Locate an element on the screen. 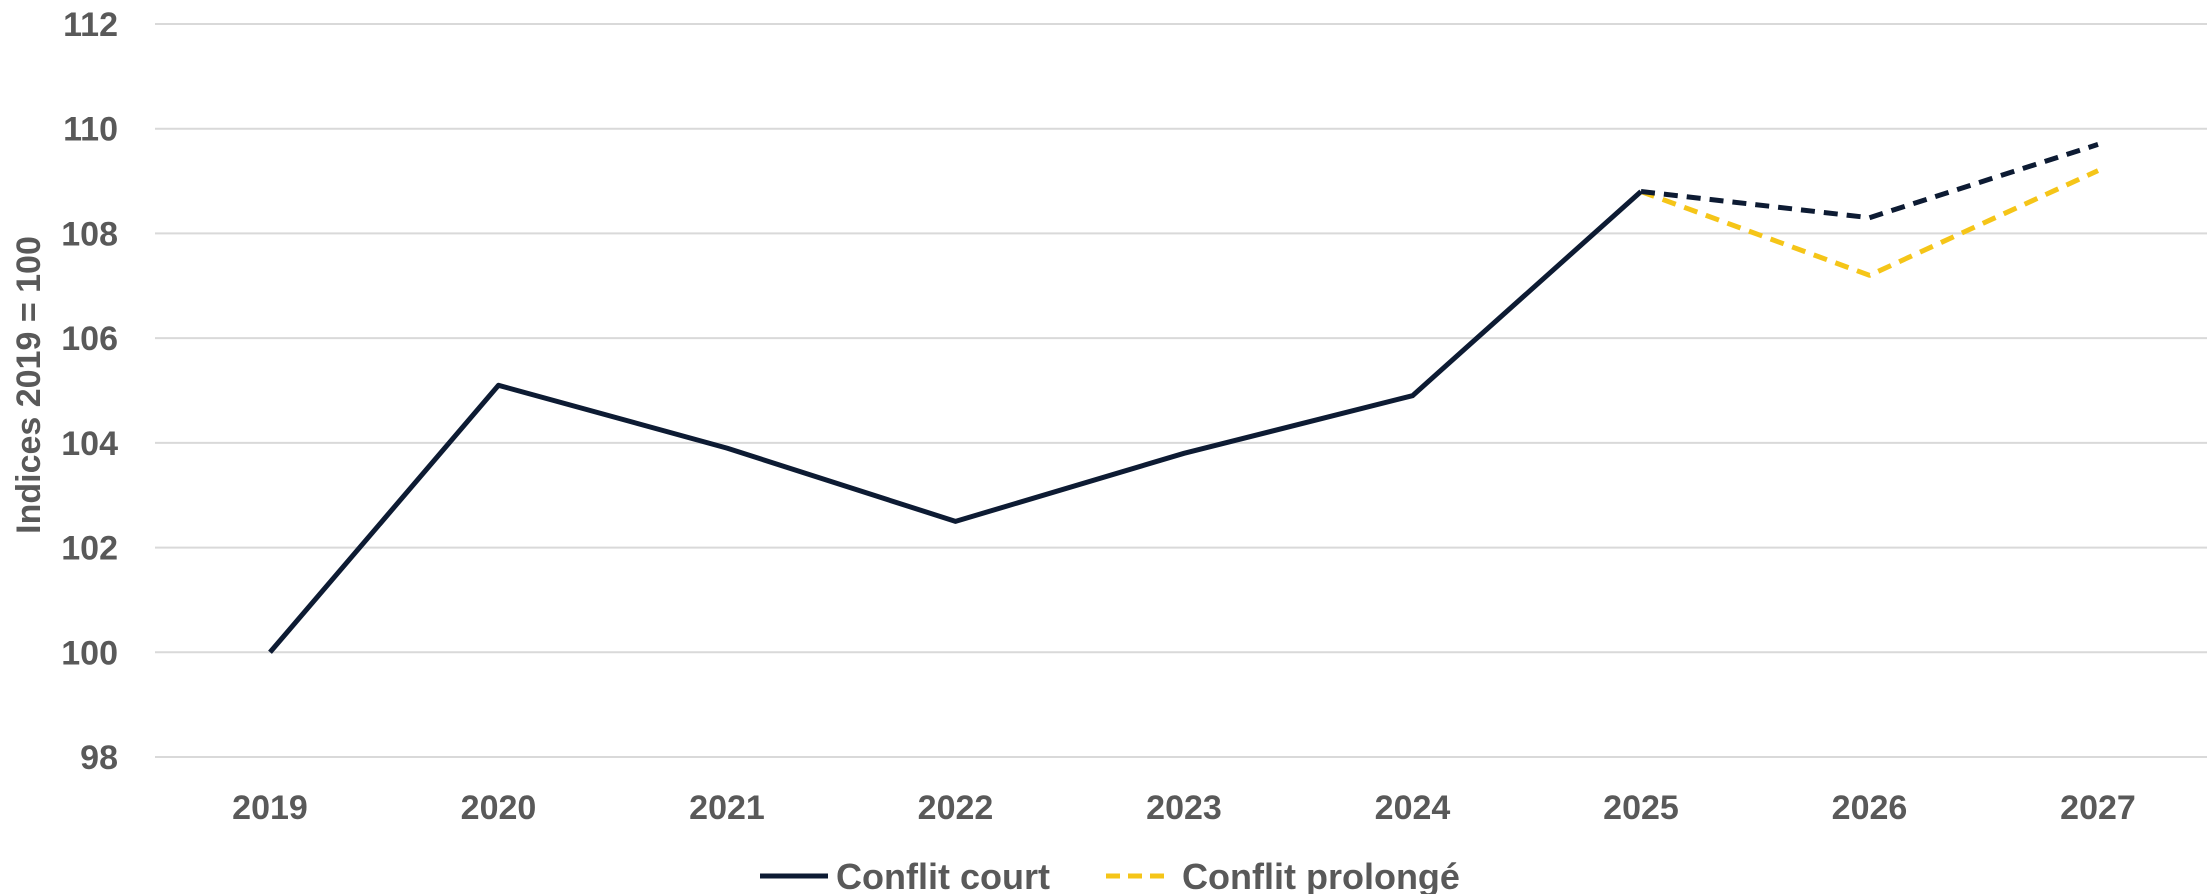 Image resolution: width=2207 pixels, height=894 pixels. x-tick-label-2024: 2024 is located at coordinates (1413, 808).